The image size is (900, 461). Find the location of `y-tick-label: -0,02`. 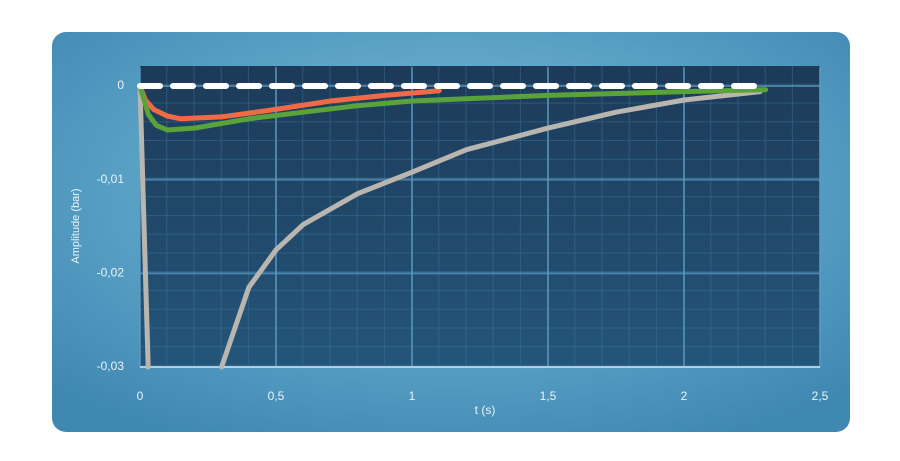

y-tick-label: -0,02 is located at coordinates (111, 273).